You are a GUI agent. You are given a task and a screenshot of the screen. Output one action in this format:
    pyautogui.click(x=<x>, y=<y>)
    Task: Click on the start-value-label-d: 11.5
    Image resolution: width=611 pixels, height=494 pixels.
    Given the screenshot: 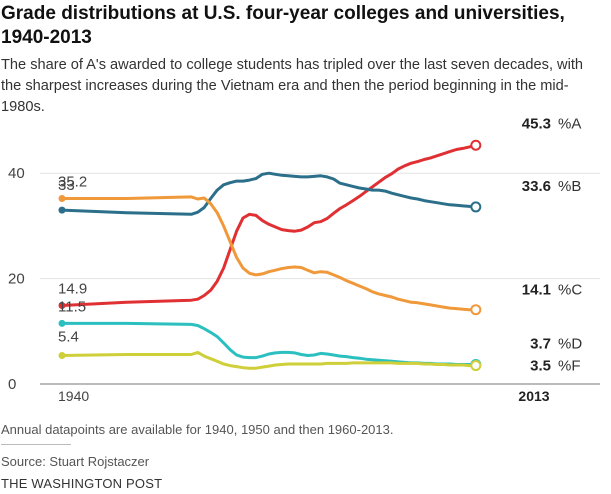 What is the action you would take?
    pyautogui.click(x=72, y=306)
    